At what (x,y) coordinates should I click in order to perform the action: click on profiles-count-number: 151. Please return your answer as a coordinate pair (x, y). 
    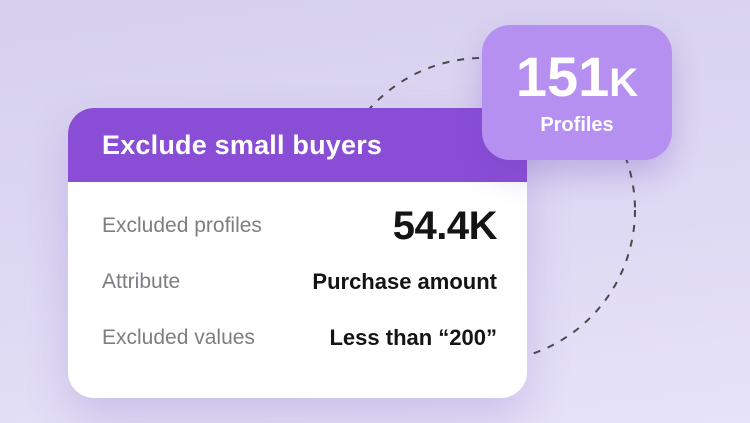
    Looking at the image, I should click on (562, 76).